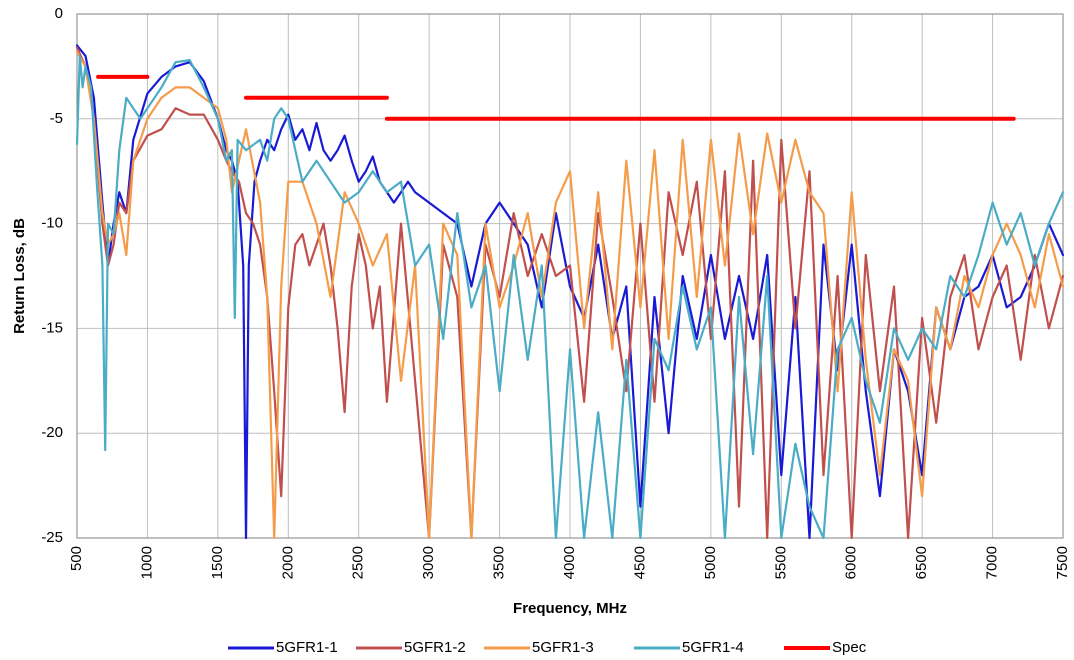  I want to click on x-tick-label: 4000, so click(569, 562).